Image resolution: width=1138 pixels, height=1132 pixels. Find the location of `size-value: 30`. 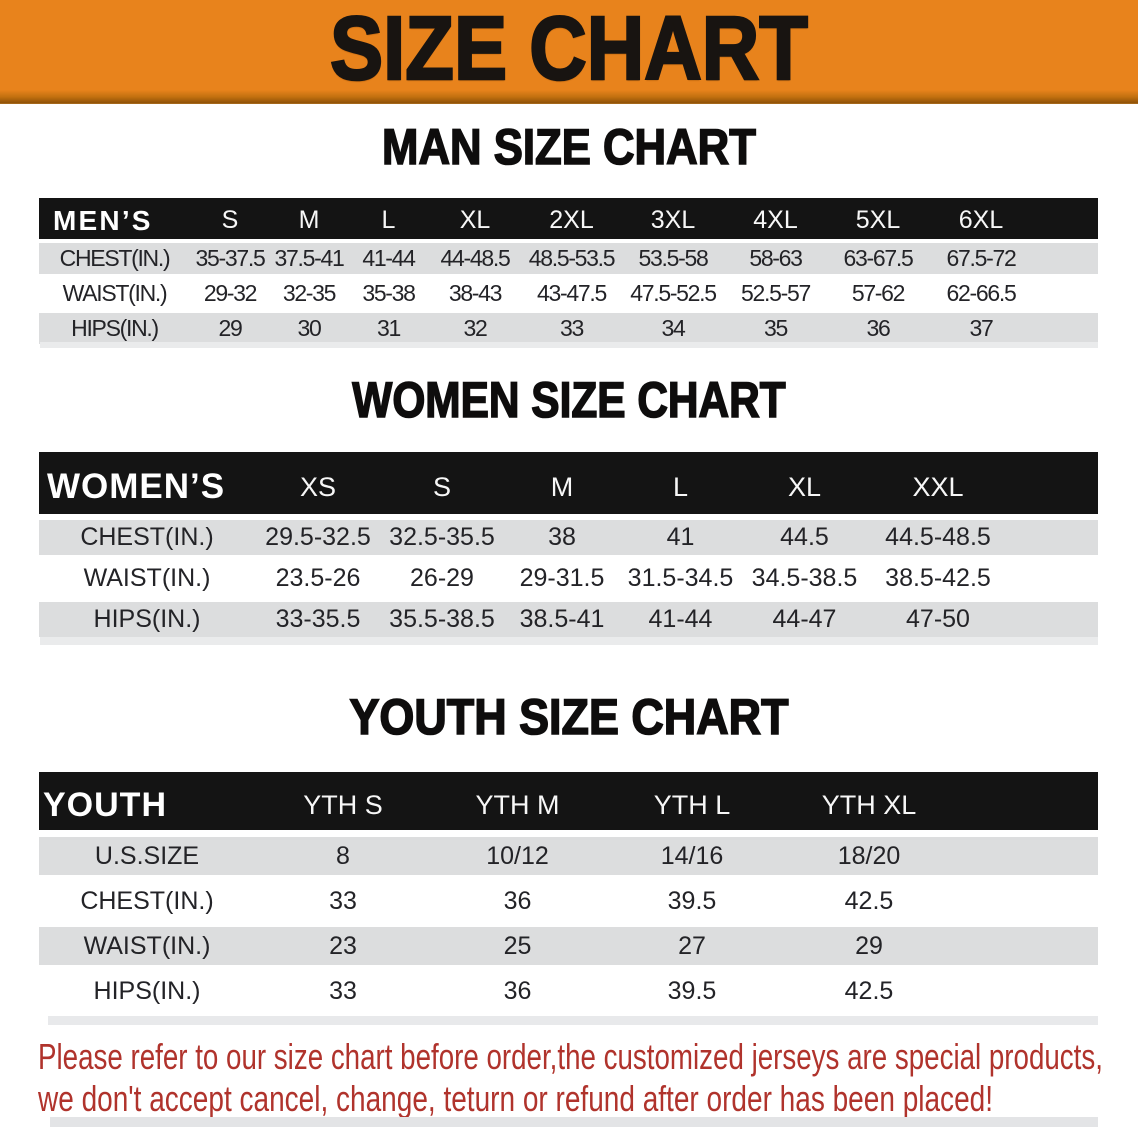

size-value: 30 is located at coordinates (309, 328).